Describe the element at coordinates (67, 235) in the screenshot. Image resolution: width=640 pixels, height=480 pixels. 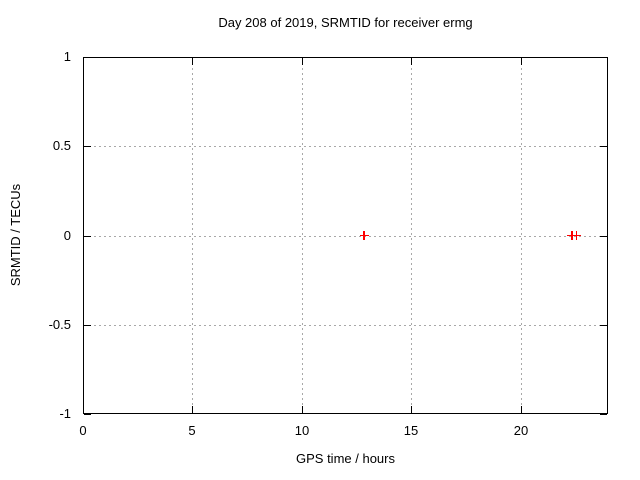
I see `y-tick-label: 0` at that location.